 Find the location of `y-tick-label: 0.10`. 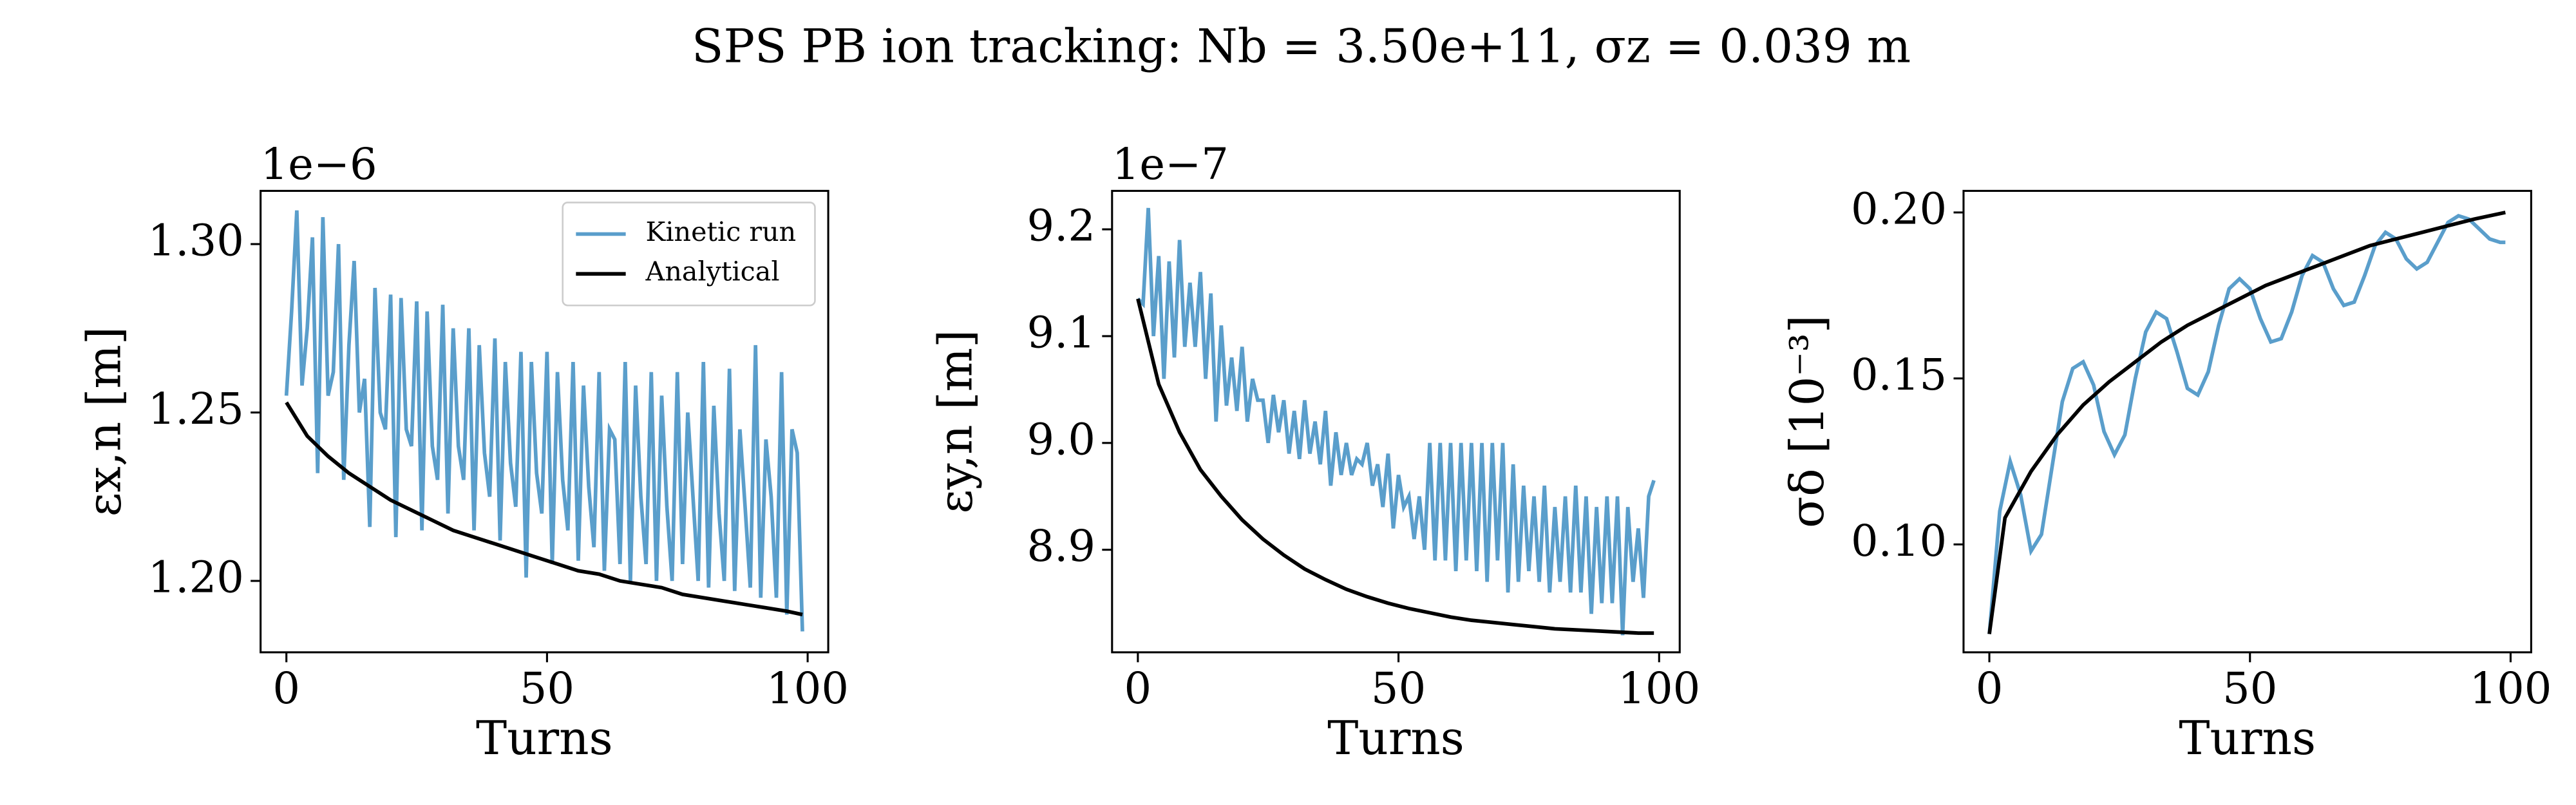

y-tick-label: 0.10 is located at coordinates (1899, 541).